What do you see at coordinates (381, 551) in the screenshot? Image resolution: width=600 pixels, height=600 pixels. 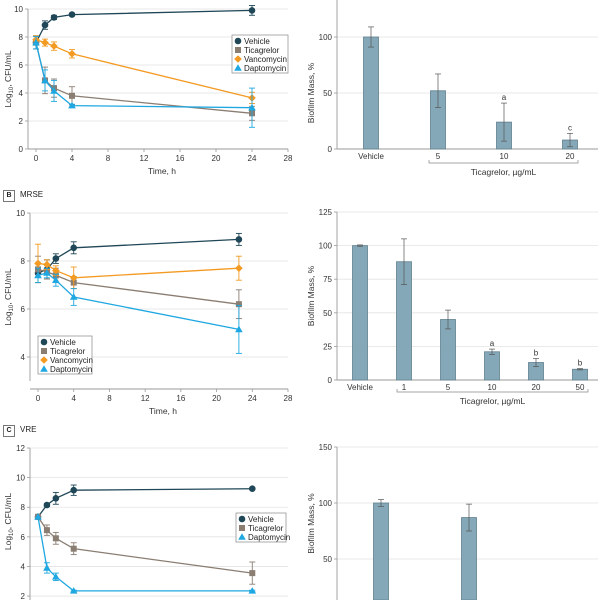 I see `bar` at bounding box center [381, 551].